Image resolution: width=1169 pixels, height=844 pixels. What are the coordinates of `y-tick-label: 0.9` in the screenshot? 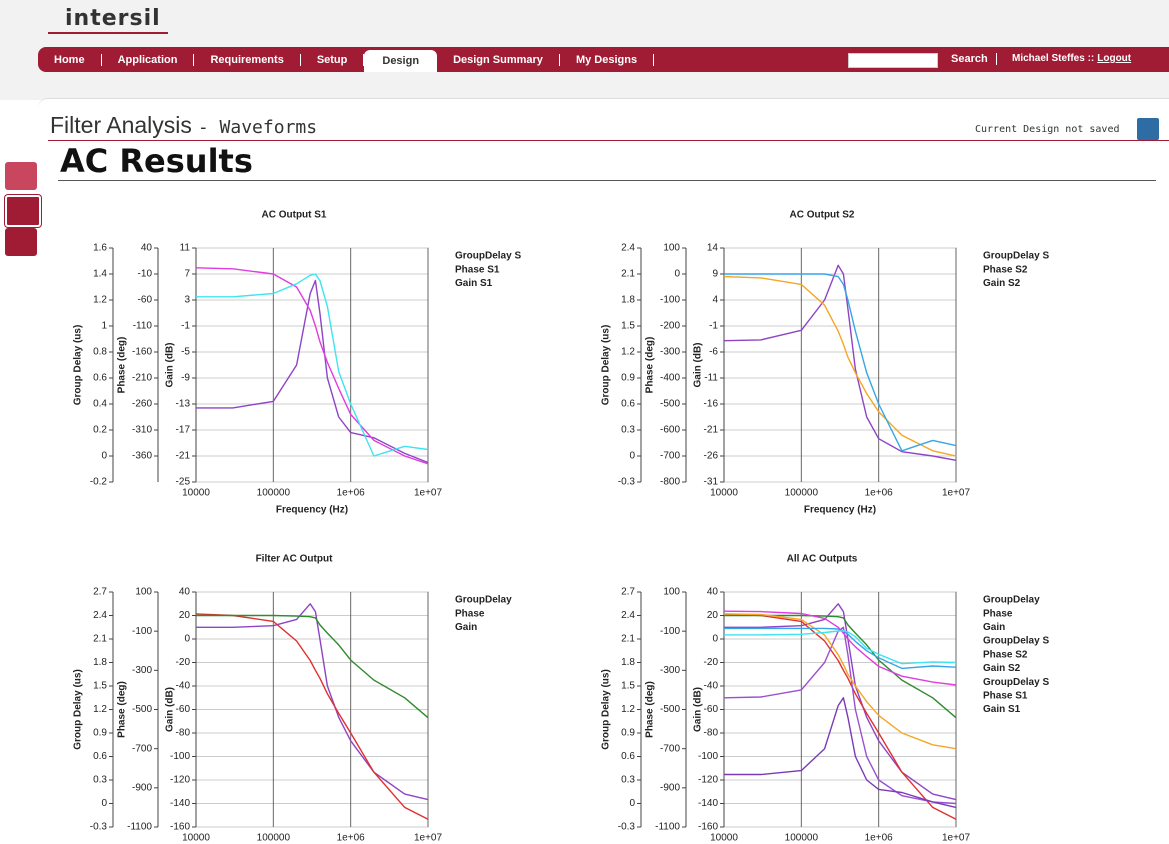 It's located at (628, 733).